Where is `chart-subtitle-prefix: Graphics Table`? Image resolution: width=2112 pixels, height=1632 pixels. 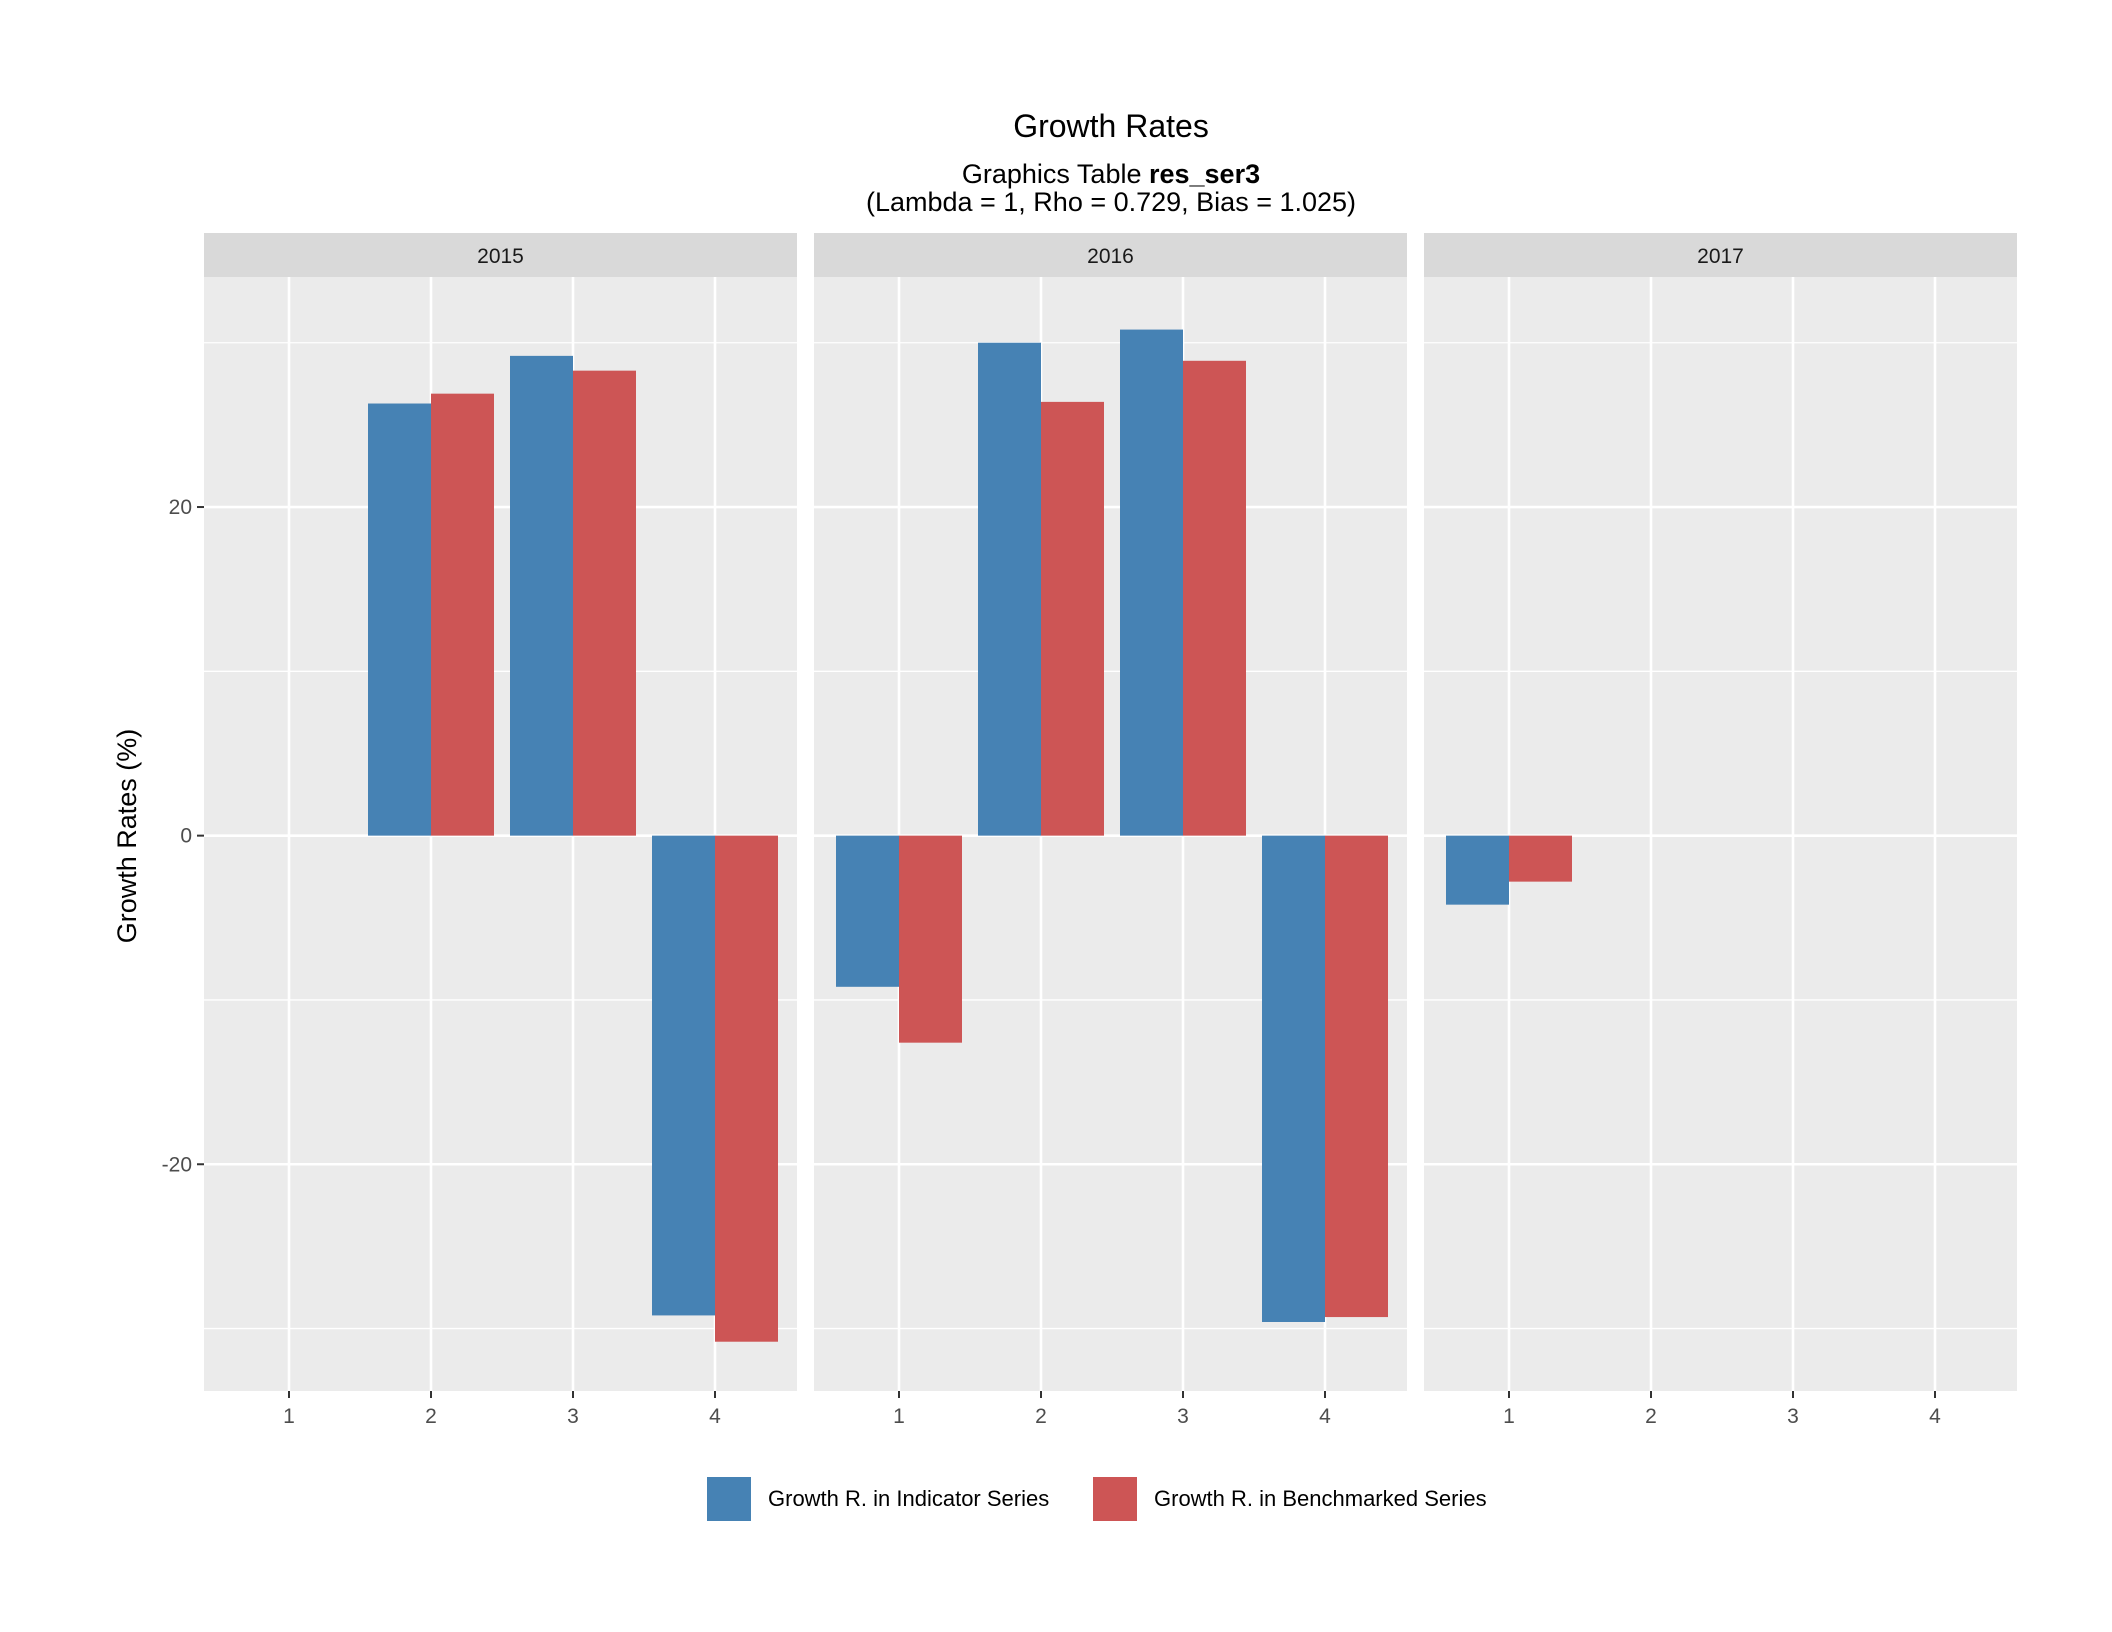
chart-subtitle-prefix: Graphics Table is located at coordinates (1055, 174).